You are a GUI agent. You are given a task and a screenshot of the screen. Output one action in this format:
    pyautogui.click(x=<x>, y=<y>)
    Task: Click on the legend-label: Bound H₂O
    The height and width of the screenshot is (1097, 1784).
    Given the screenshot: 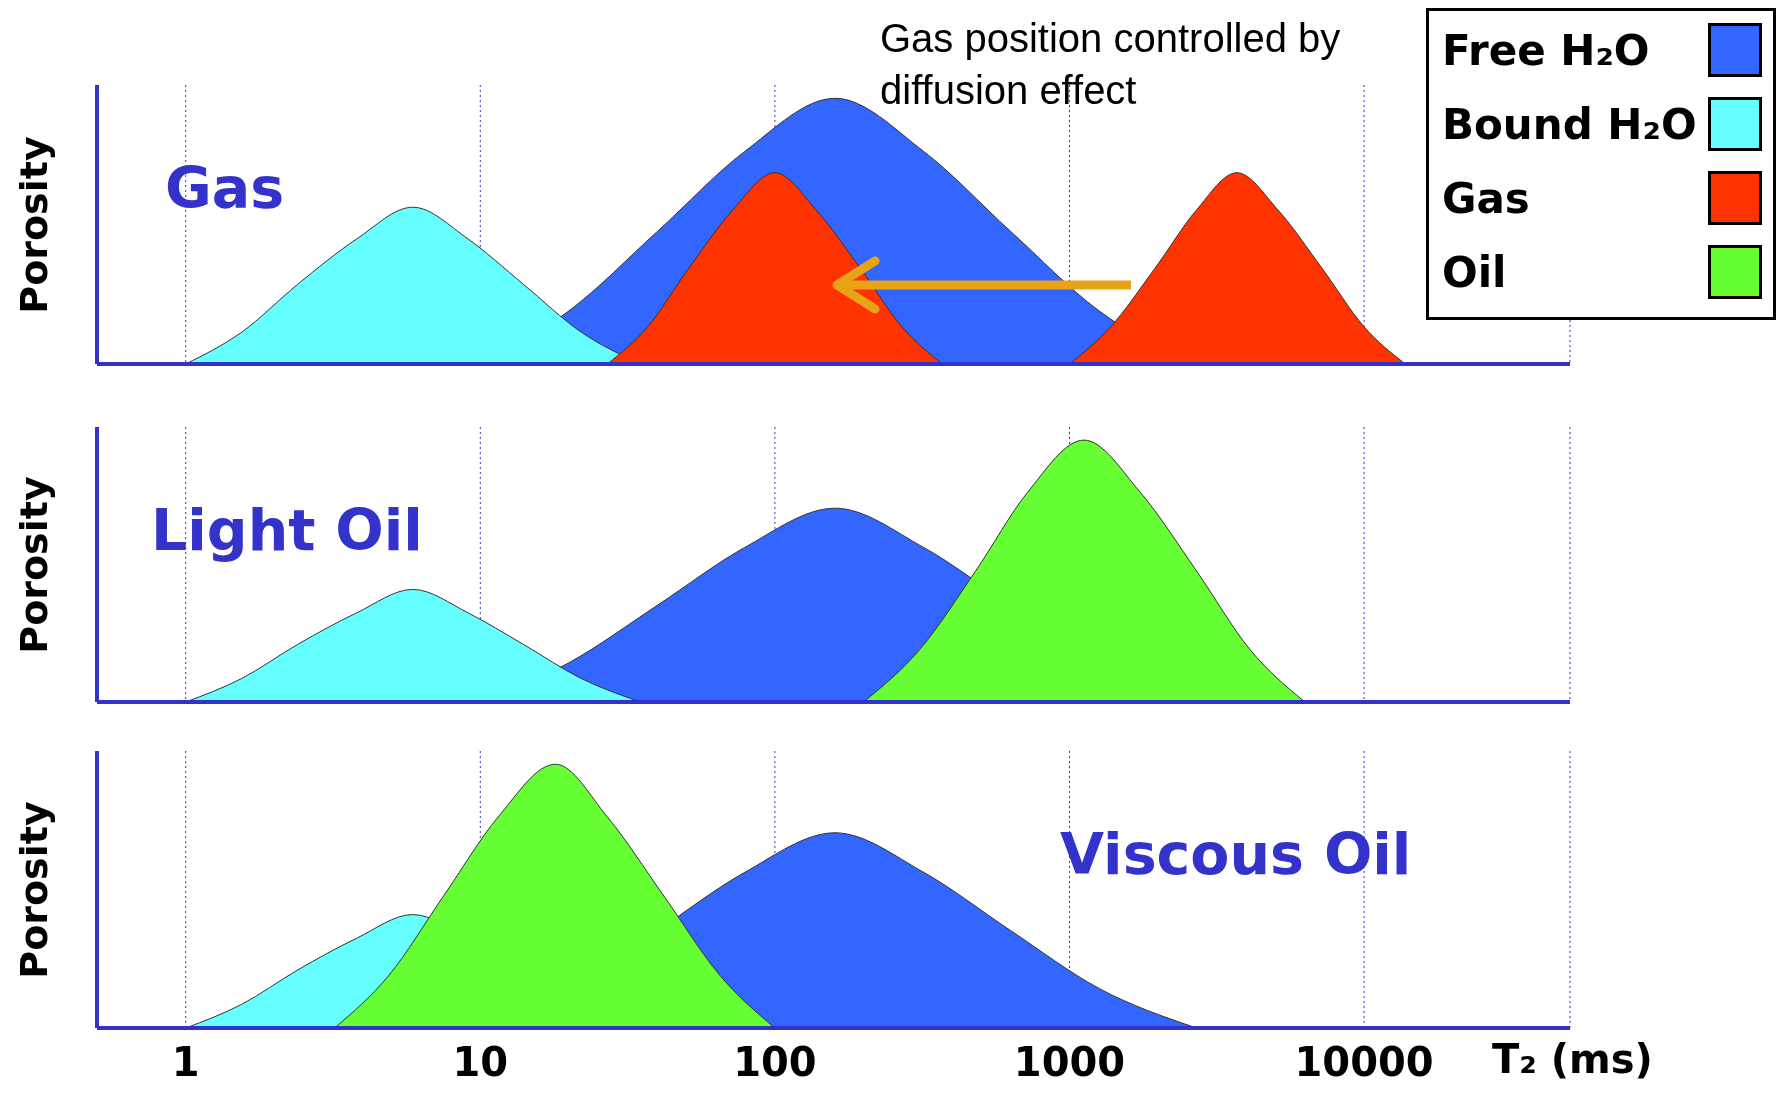 What is the action you would take?
    pyautogui.click(x=1569, y=124)
    